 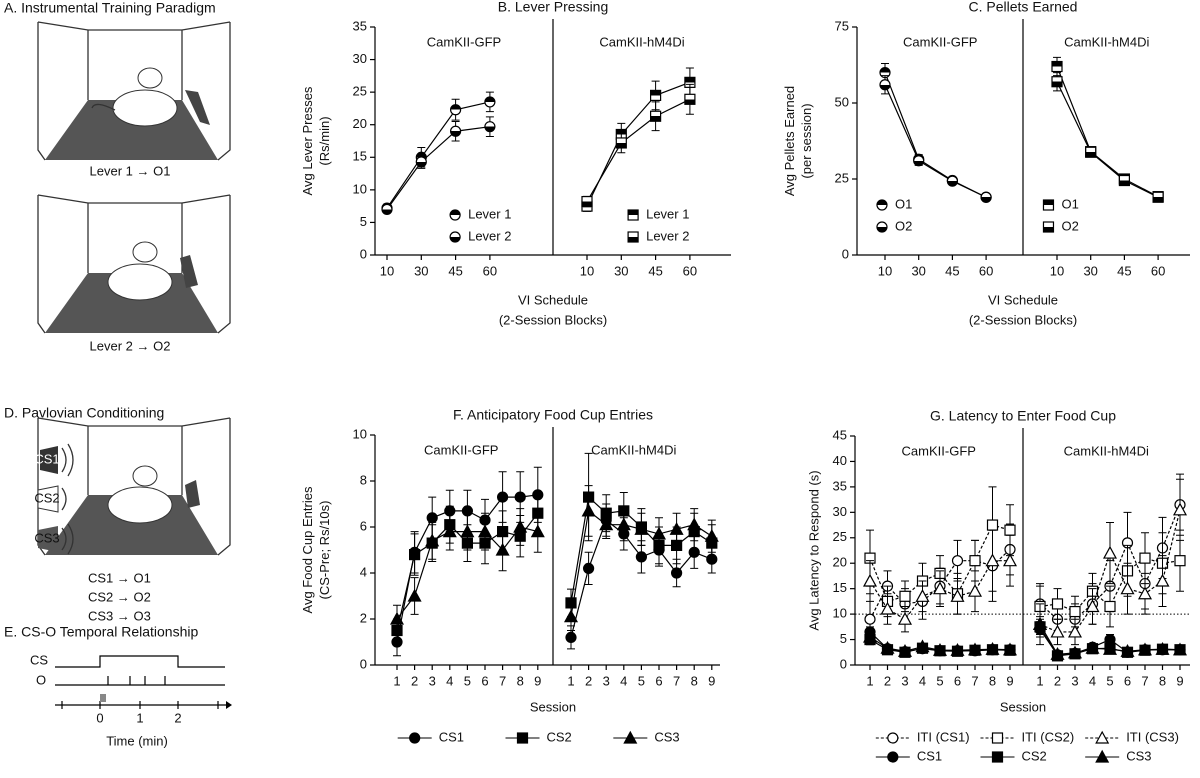 I want to click on group-label: CamKII-GFP, so click(x=939, y=450).